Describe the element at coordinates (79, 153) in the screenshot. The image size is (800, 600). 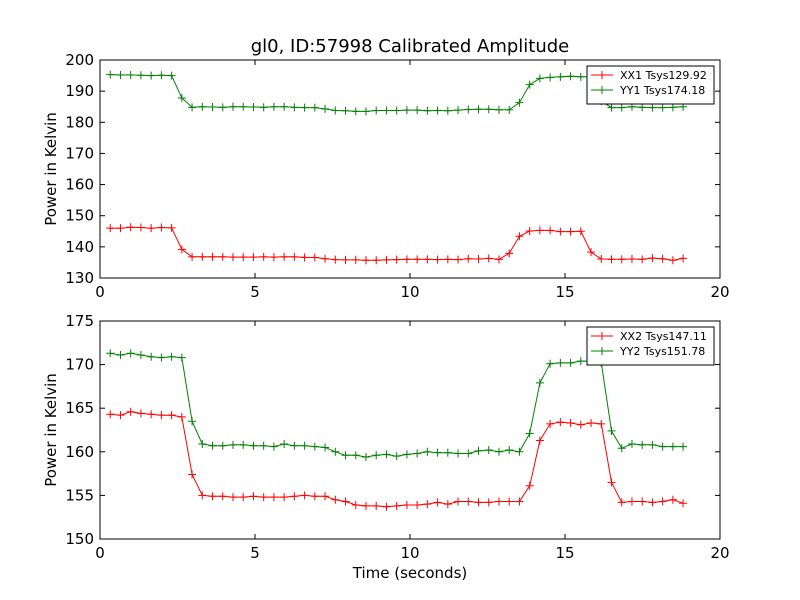
I see `y-tick-label: 170` at that location.